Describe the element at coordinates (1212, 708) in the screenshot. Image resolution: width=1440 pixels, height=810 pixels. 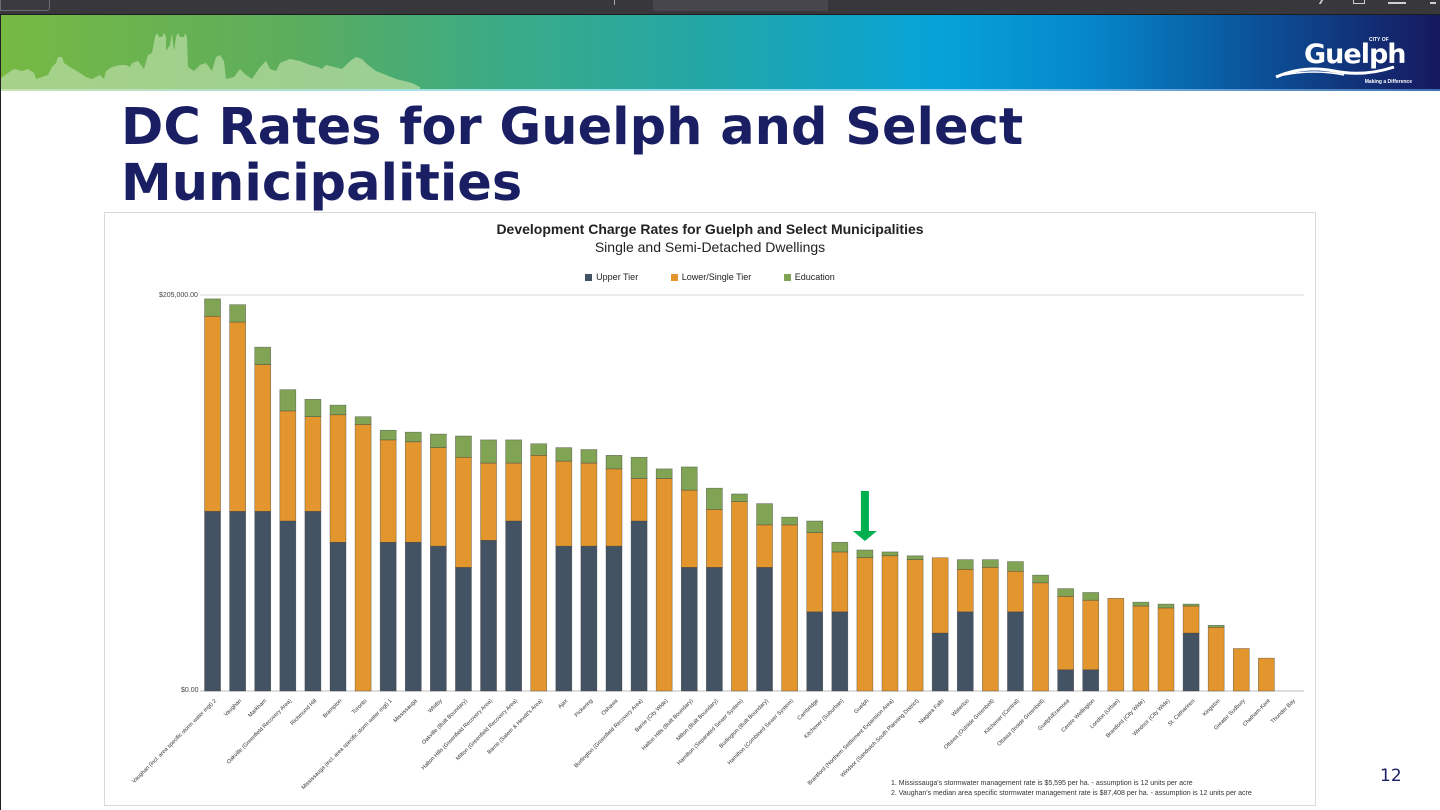
I see `x-tick-label: Kingston` at that location.